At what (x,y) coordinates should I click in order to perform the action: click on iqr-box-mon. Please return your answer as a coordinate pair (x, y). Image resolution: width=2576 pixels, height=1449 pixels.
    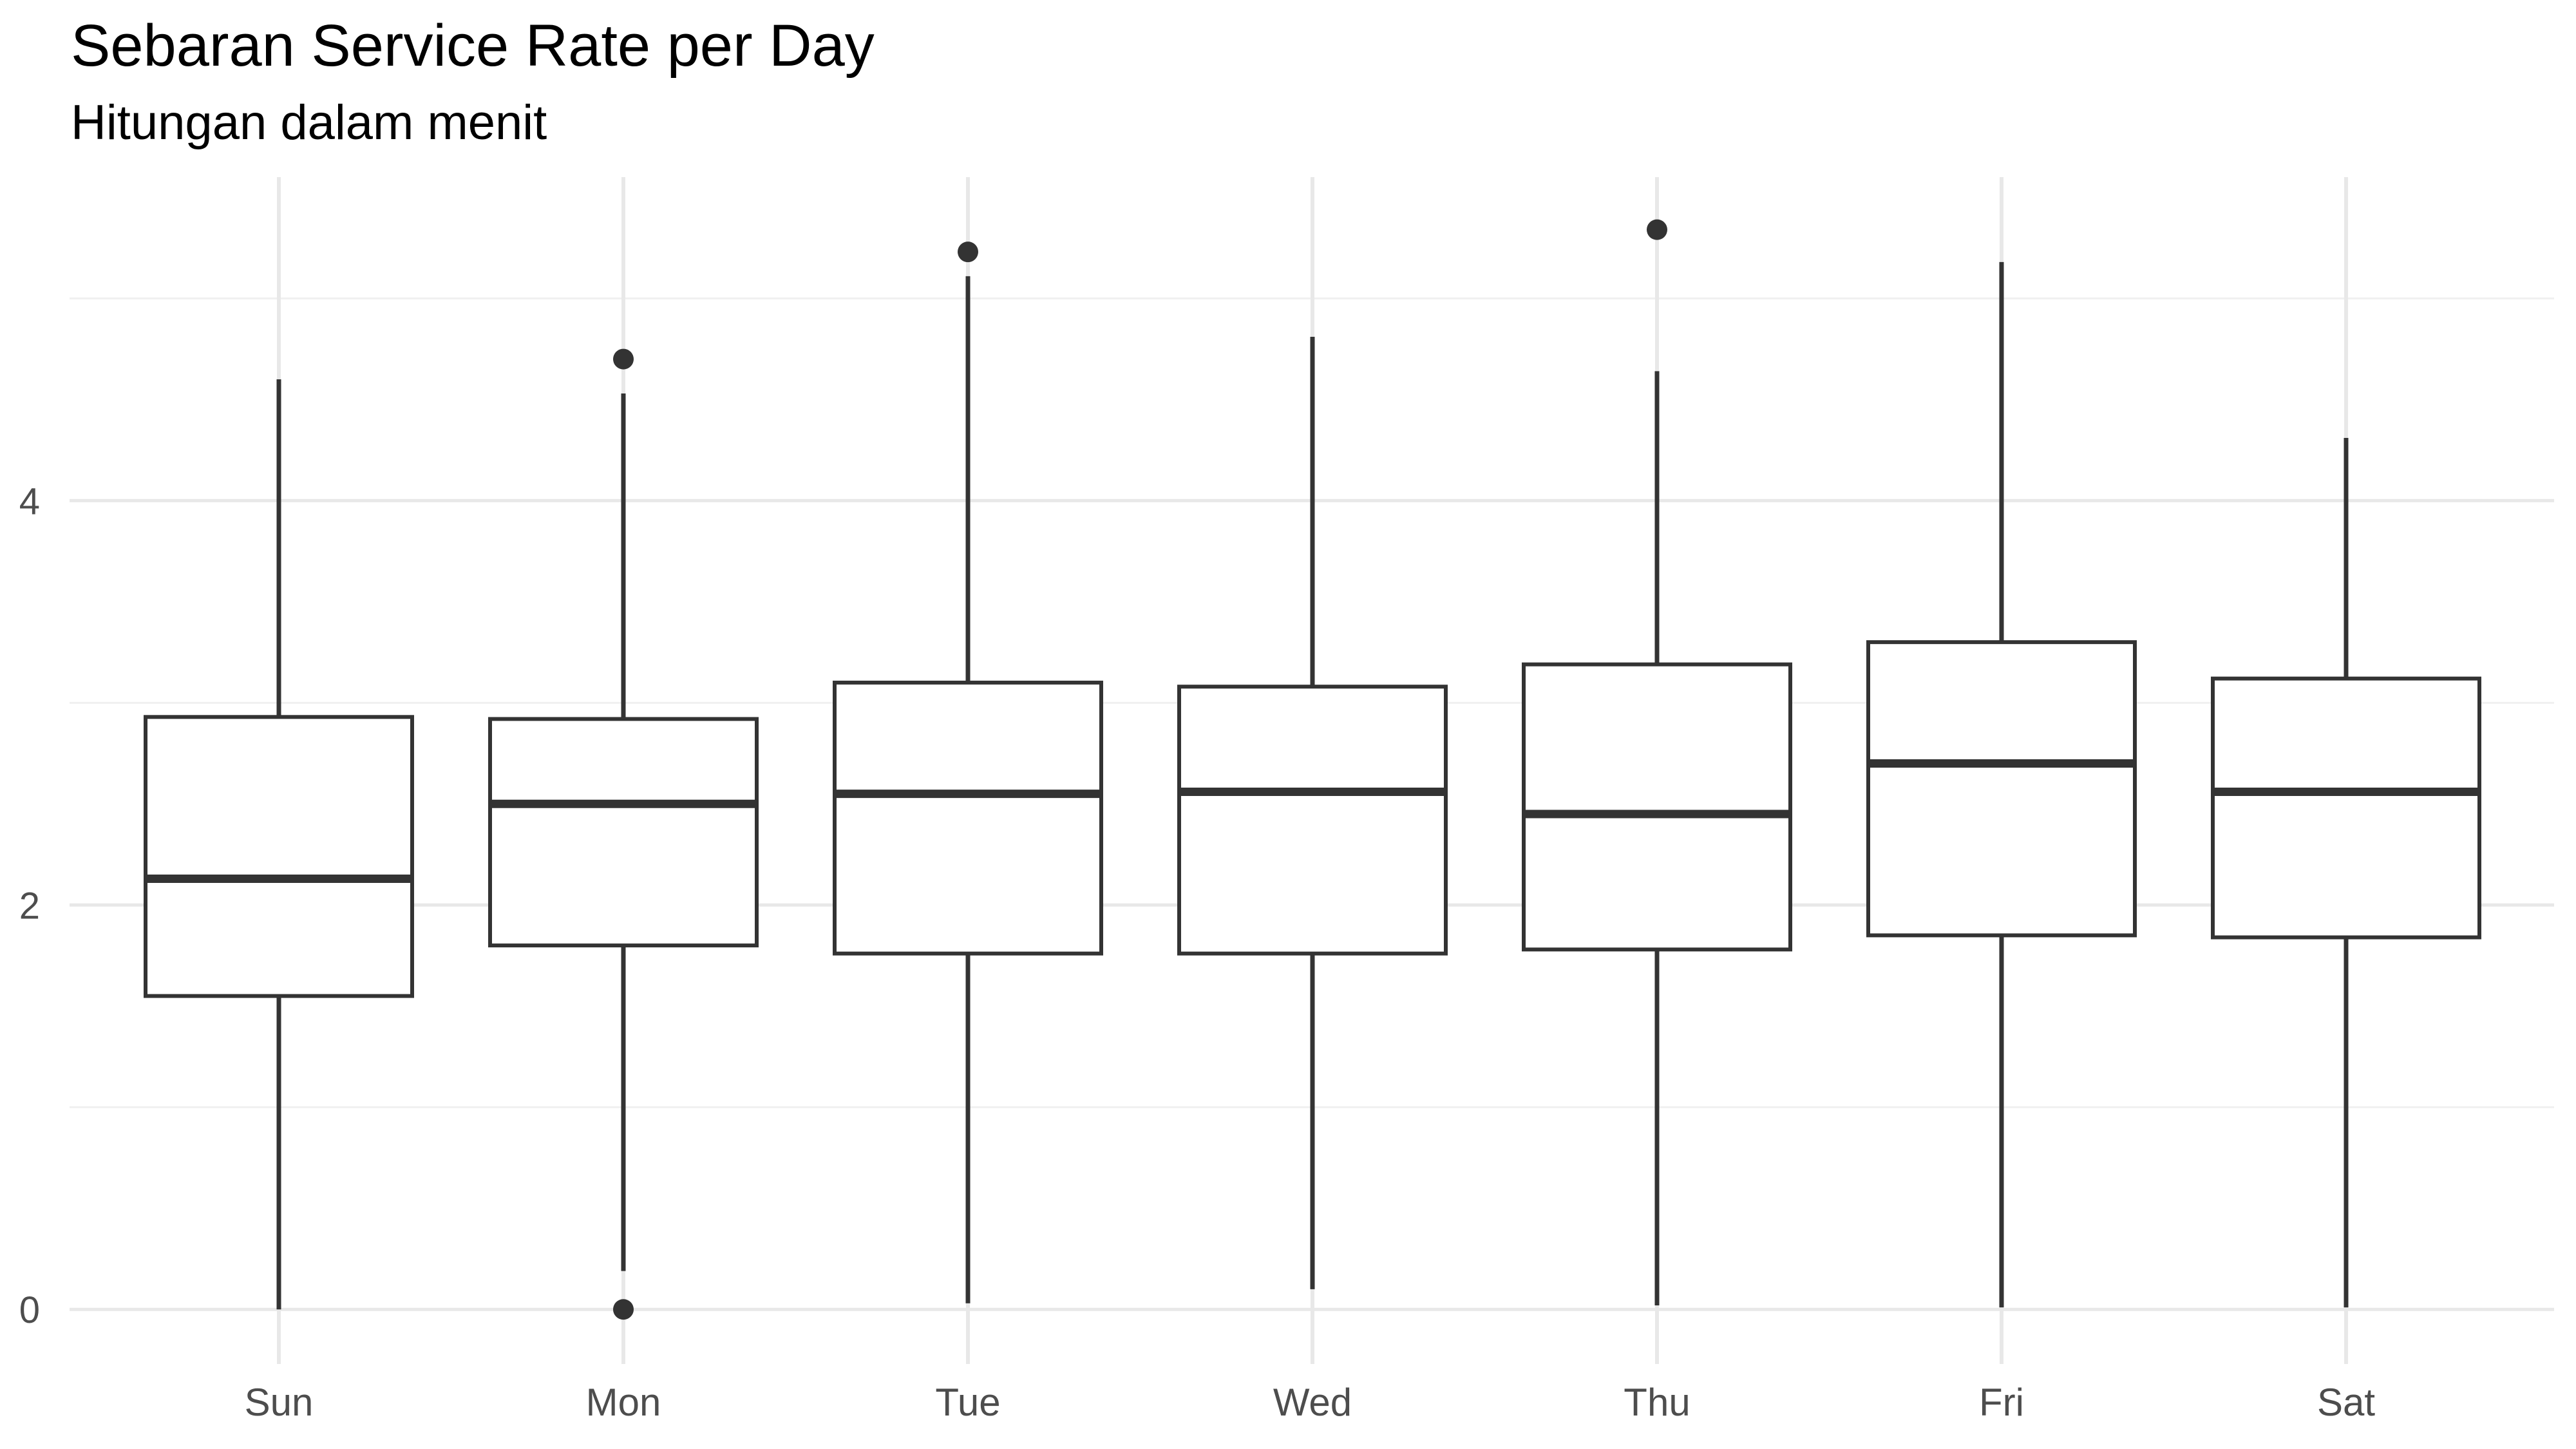
    Looking at the image, I should click on (623, 833).